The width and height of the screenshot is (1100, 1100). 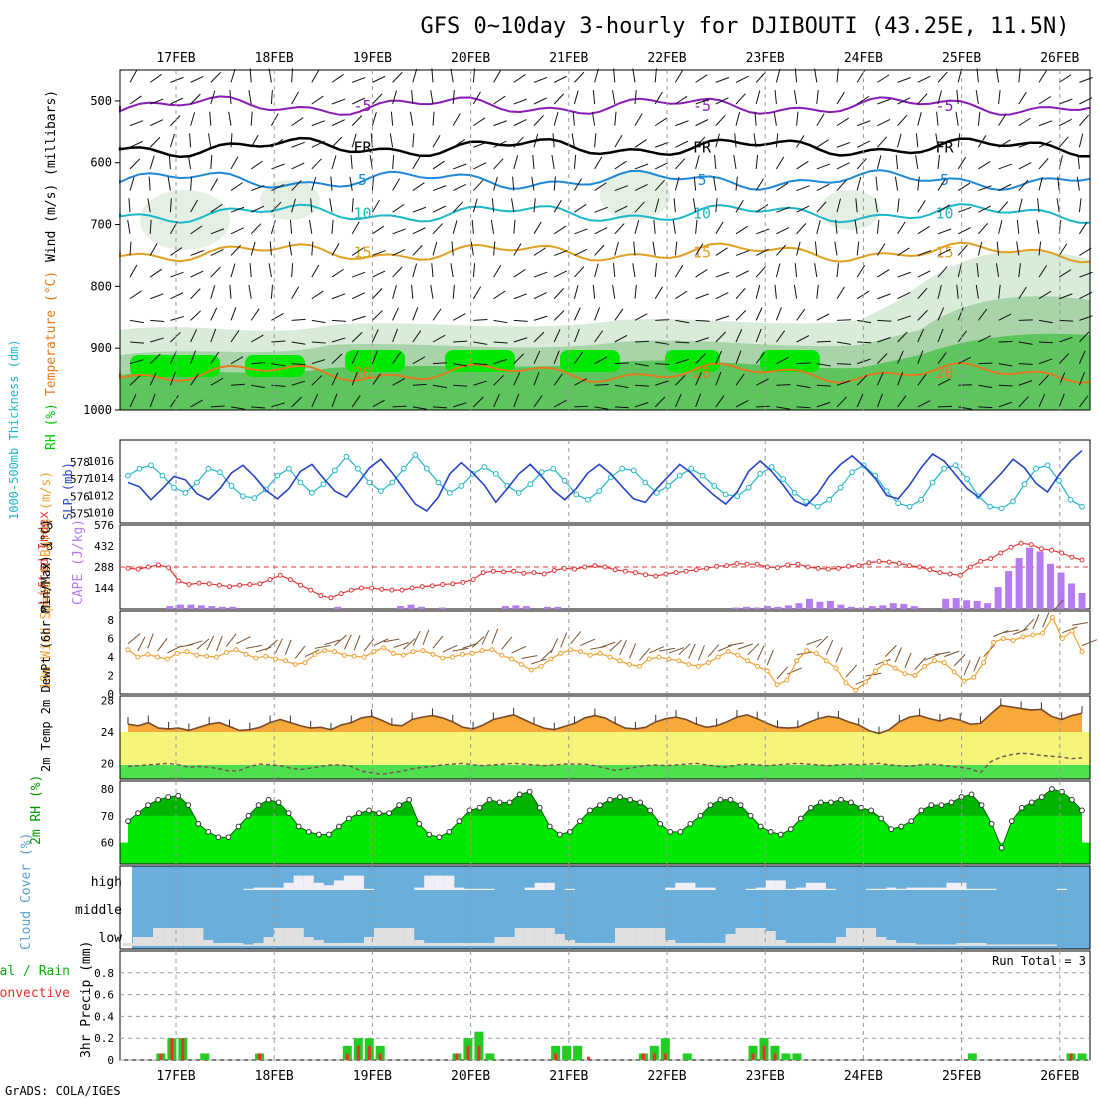 What do you see at coordinates (51, 333) in the screenshot?
I see `upper-air-ylabel-part: Temperature (°C)` at bounding box center [51, 333].